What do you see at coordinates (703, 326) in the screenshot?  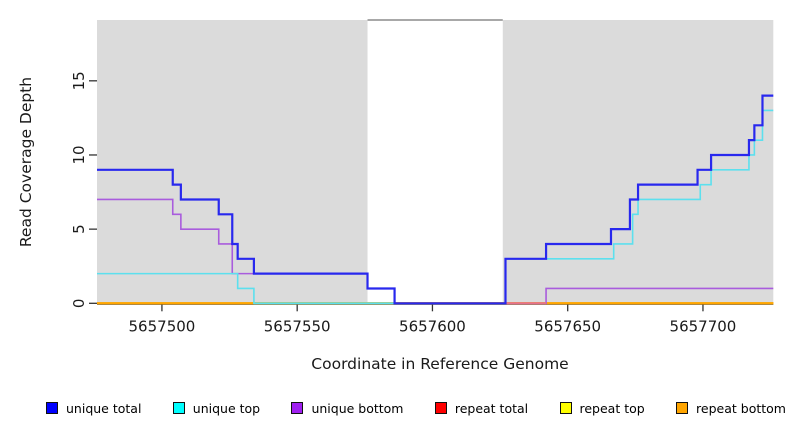 I see `x-tick-label: 5657700` at bounding box center [703, 326].